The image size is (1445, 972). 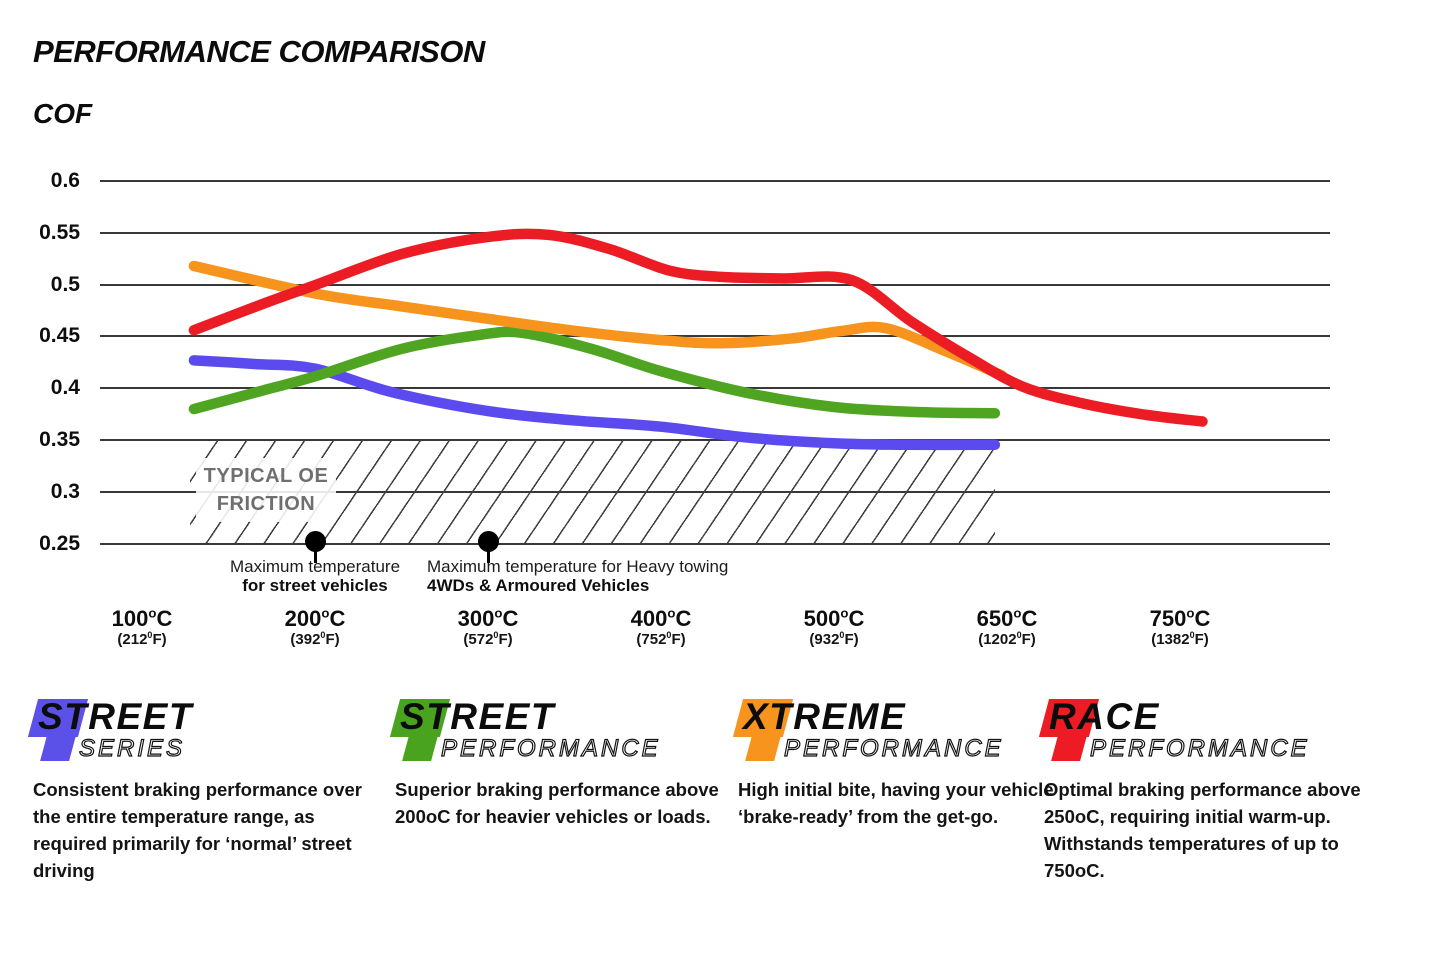 What do you see at coordinates (259, 51) in the screenshot?
I see `page-title: PERFORMANCE COMPARISON` at bounding box center [259, 51].